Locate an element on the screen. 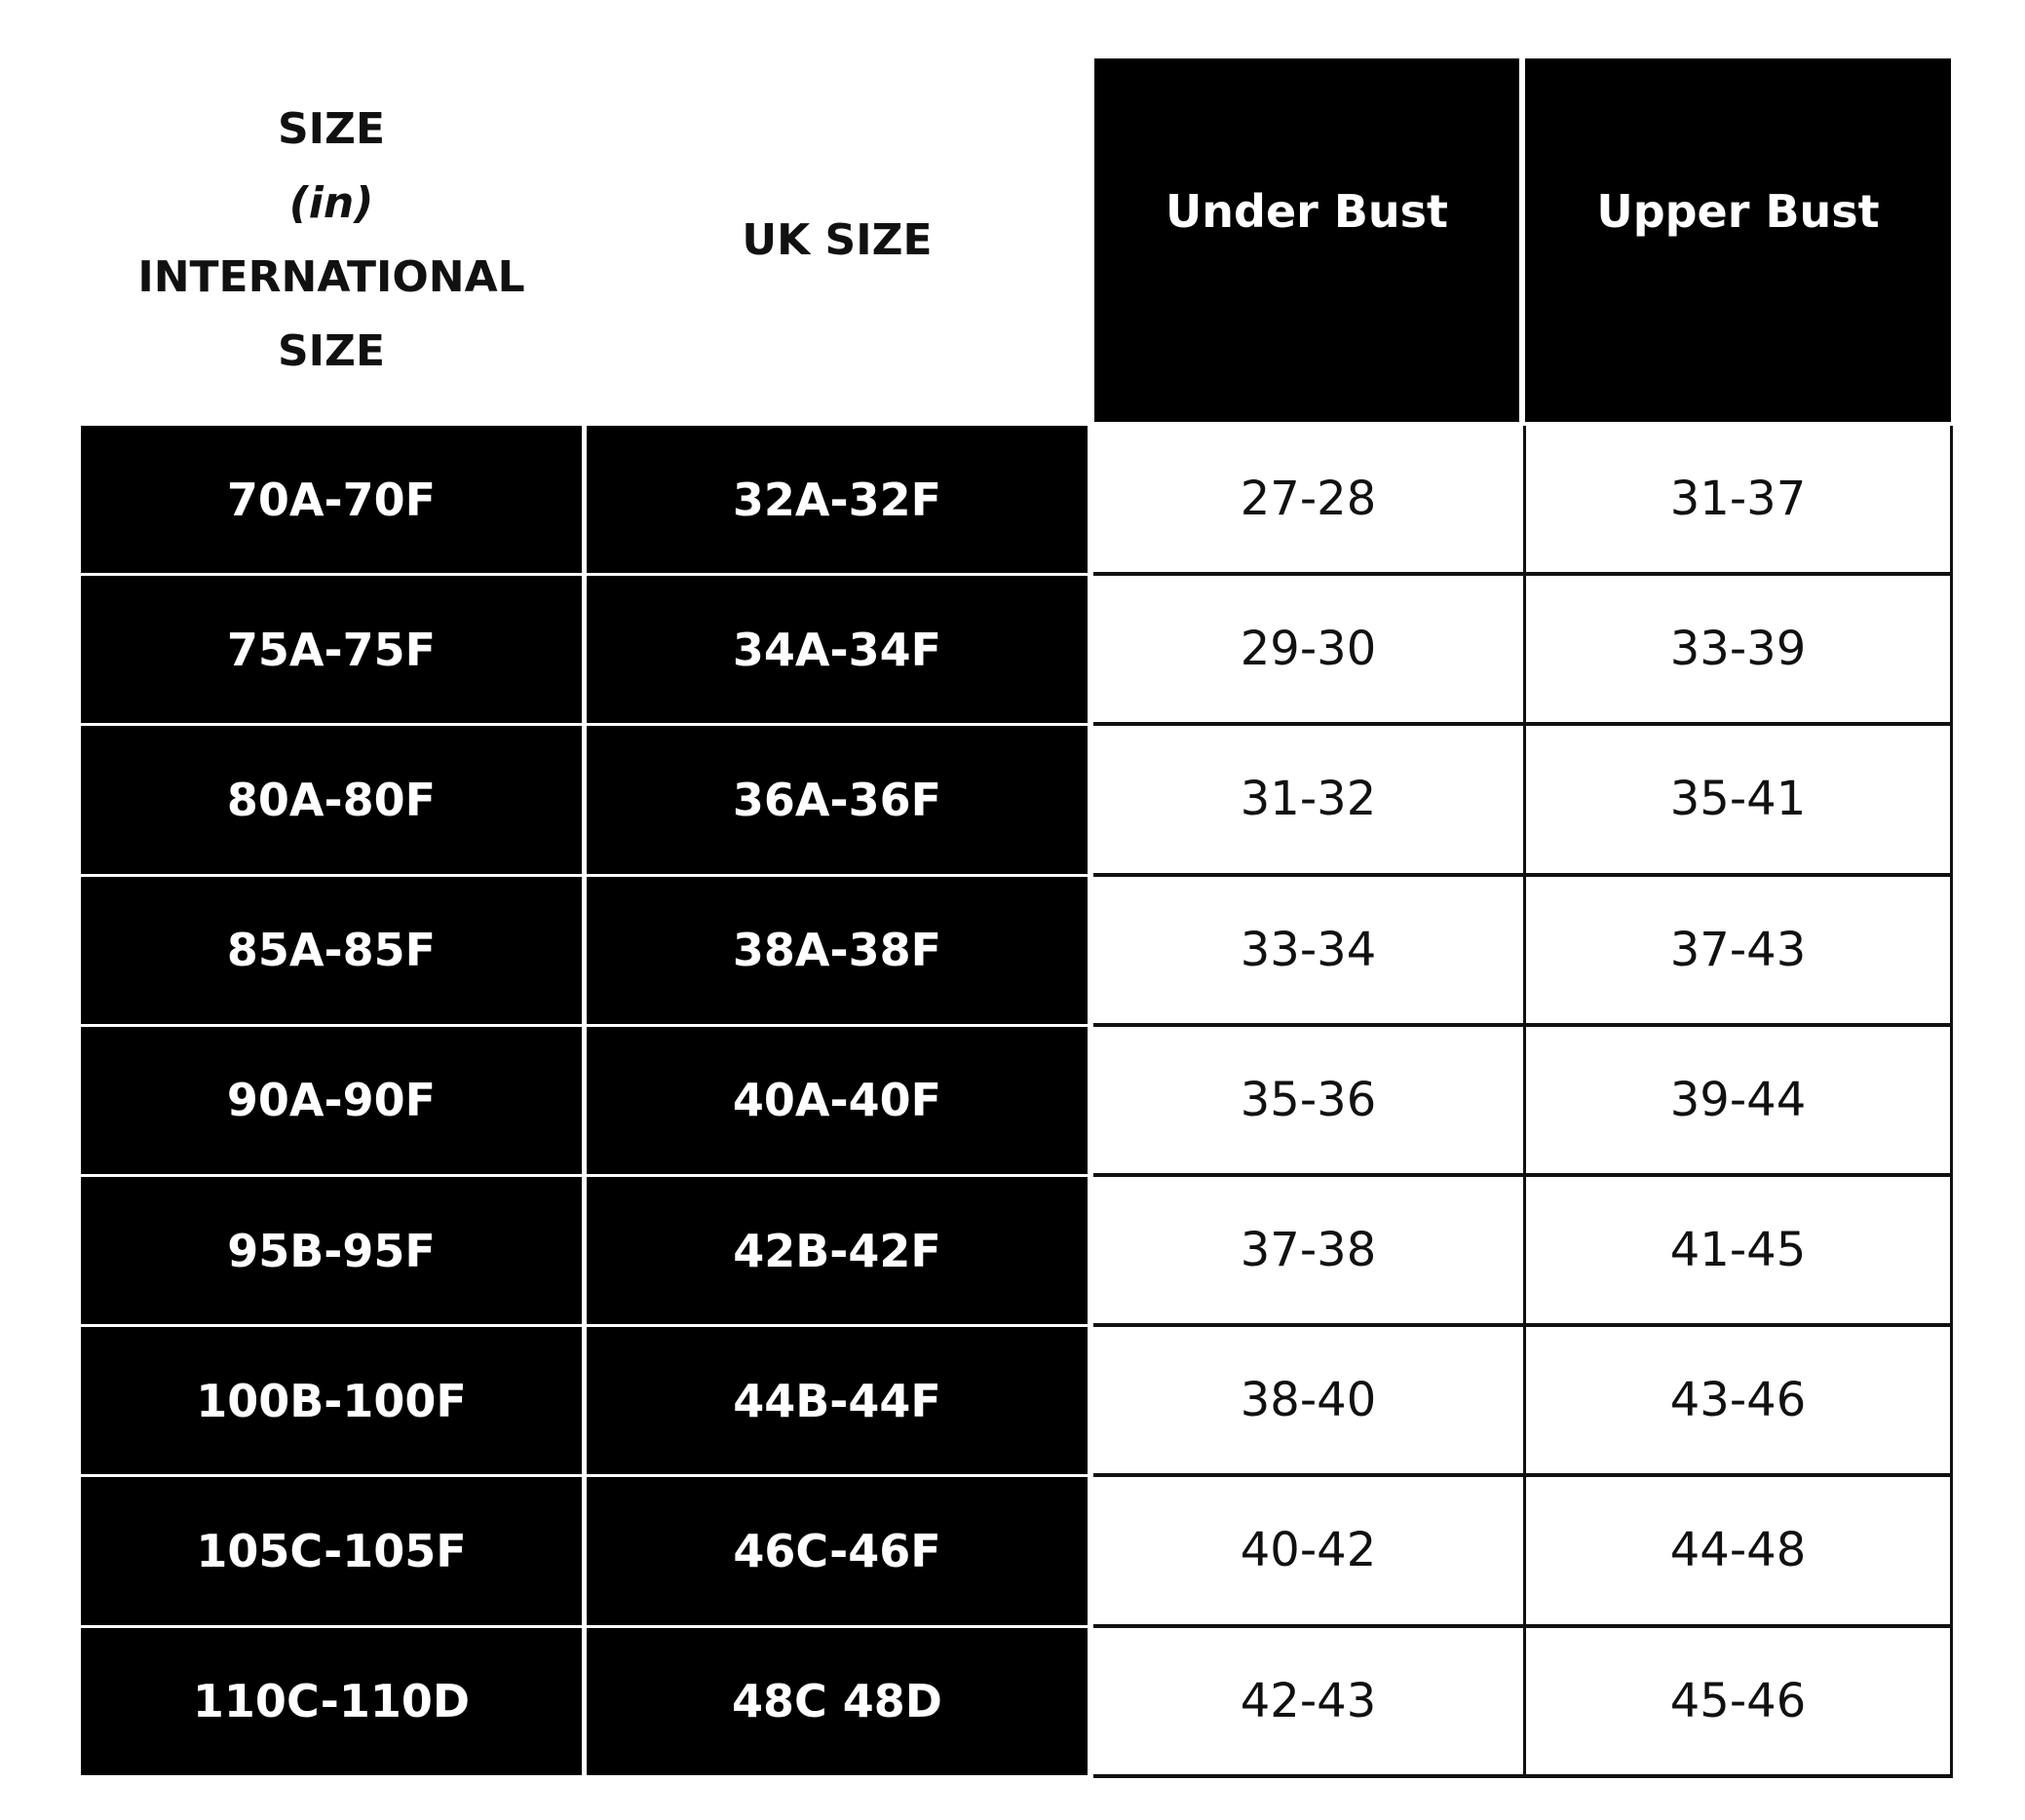  cell-uk: 34A-34F is located at coordinates (837, 650).